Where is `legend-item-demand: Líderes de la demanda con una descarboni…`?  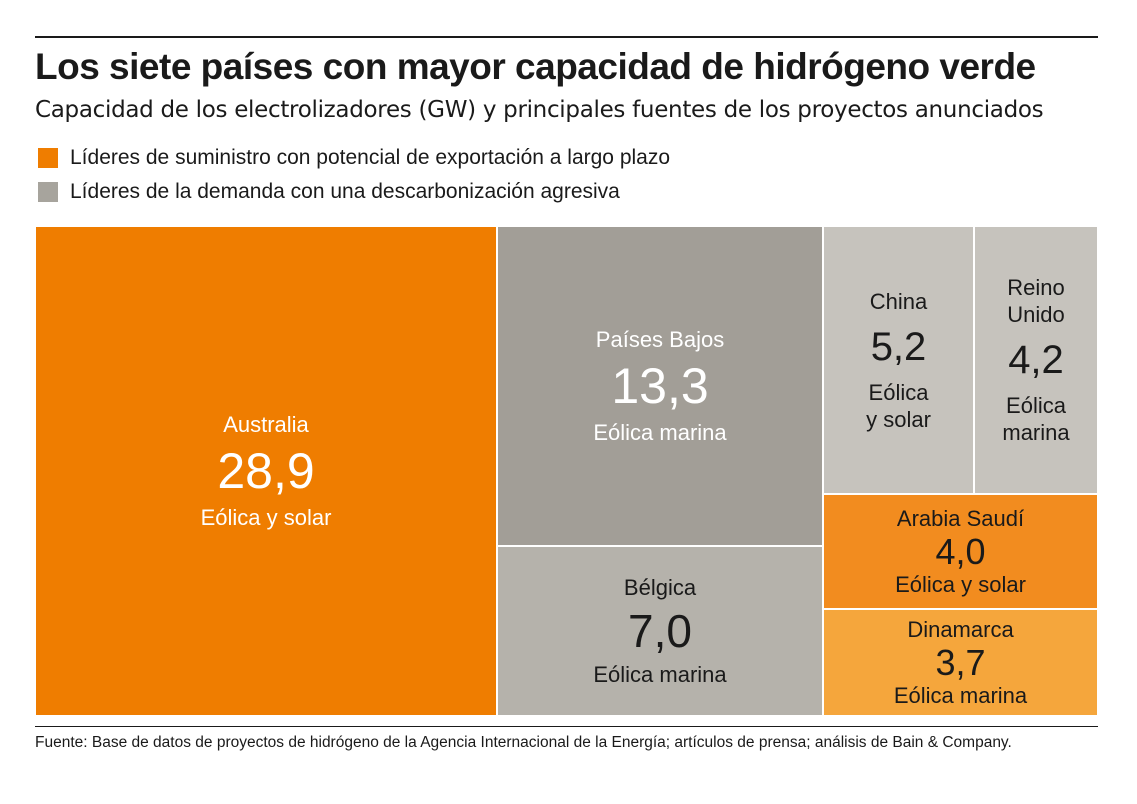
legend-item-demand: Líderes de la demanda con una descarboni… is located at coordinates (354, 192).